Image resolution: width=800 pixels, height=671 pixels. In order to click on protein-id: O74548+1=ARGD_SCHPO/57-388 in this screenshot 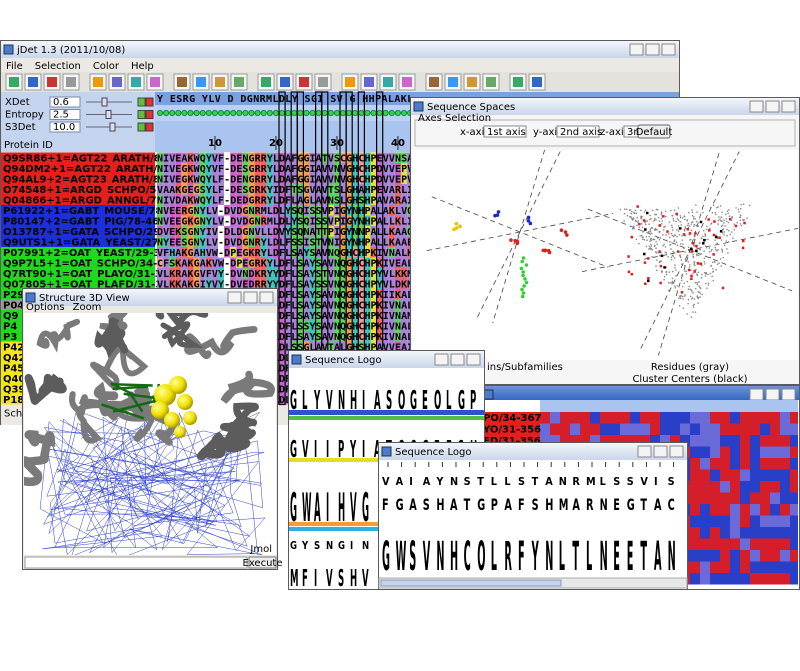, I will do `click(95, 190)`.